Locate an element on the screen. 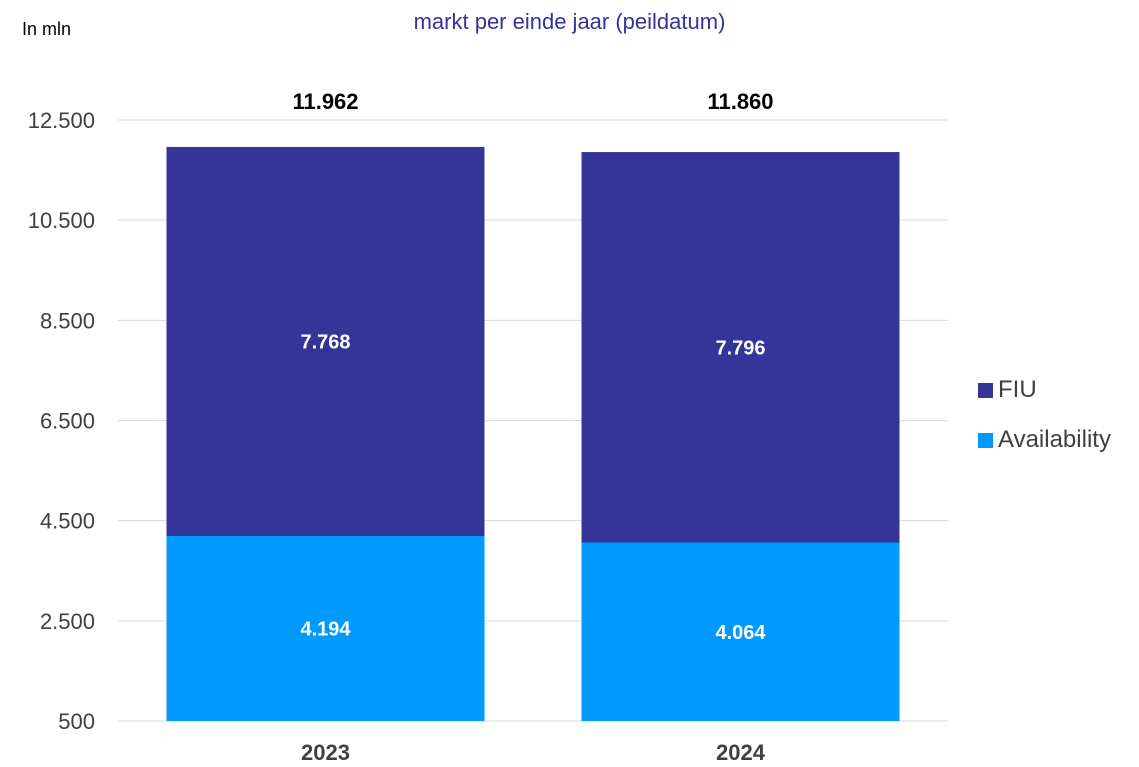 This screenshot has width=1139, height=767. x-tick-label-2024: 2024 is located at coordinates (741, 752).